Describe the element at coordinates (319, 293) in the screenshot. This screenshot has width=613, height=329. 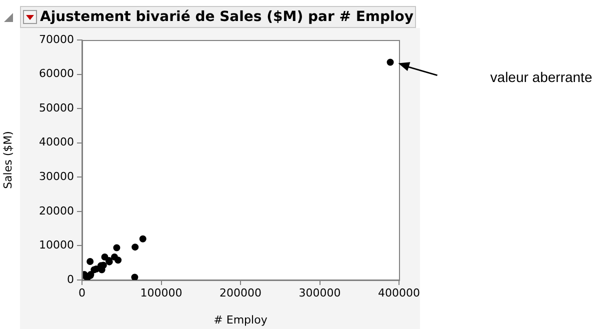
I see `x-tick-label: 300000` at that location.